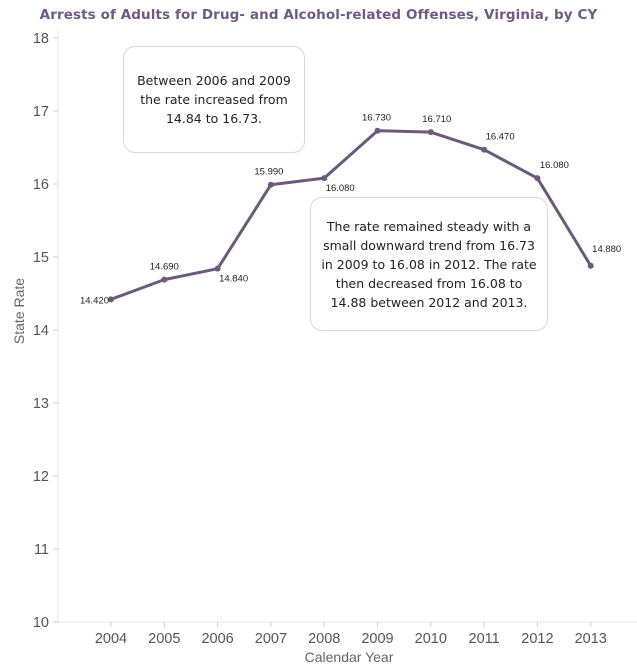 Image resolution: width=637 pixels, height=665 pixels. Describe the element at coordinates (19, 311) in the screenshot. I see `y-axis-label: State Rate` at that location.